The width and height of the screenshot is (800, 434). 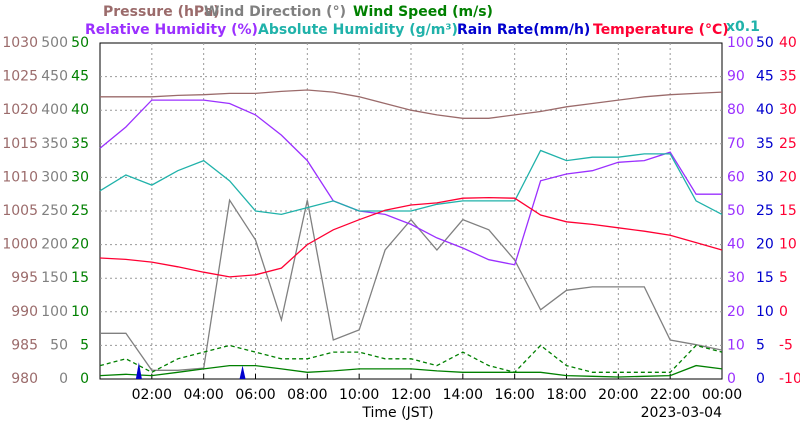 What do you see at coordinates (681, 413) in the screenshot?
I see `date-label: 2023-03-04` at bounding box center [681, 413].